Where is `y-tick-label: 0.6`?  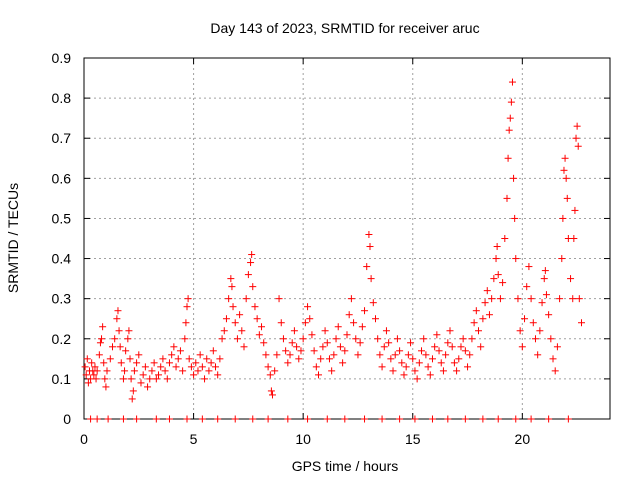 y-tick-label: 0.6 is located at coordinates (62, 178).